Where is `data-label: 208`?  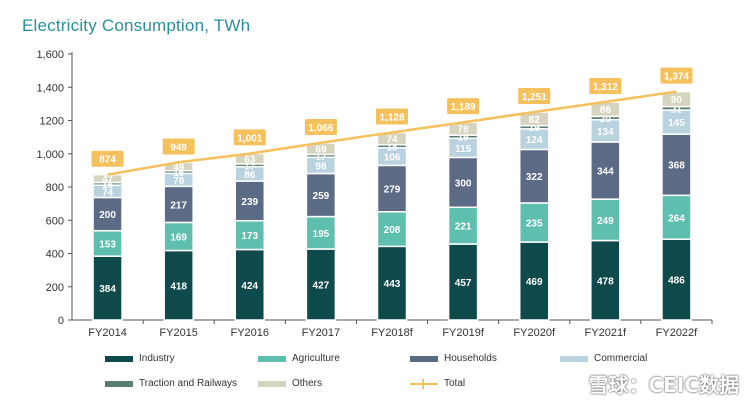 data-label: 208 is located at coordinates (392, 230).